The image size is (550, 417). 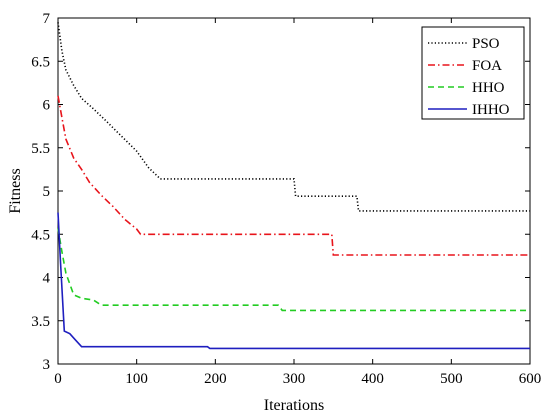 I want to click on y-axis-title: Fitness, so click(x=15, y=190).